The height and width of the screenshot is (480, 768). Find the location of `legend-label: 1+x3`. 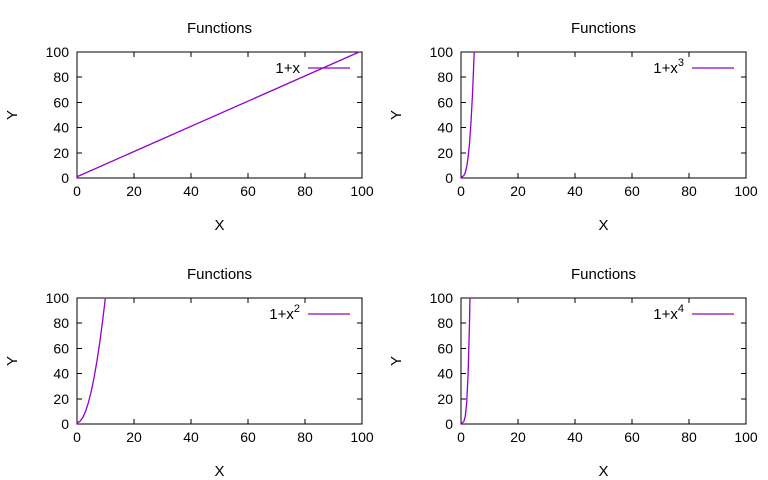

legend-label: 1+x3 is located at coordinates (668, 67).